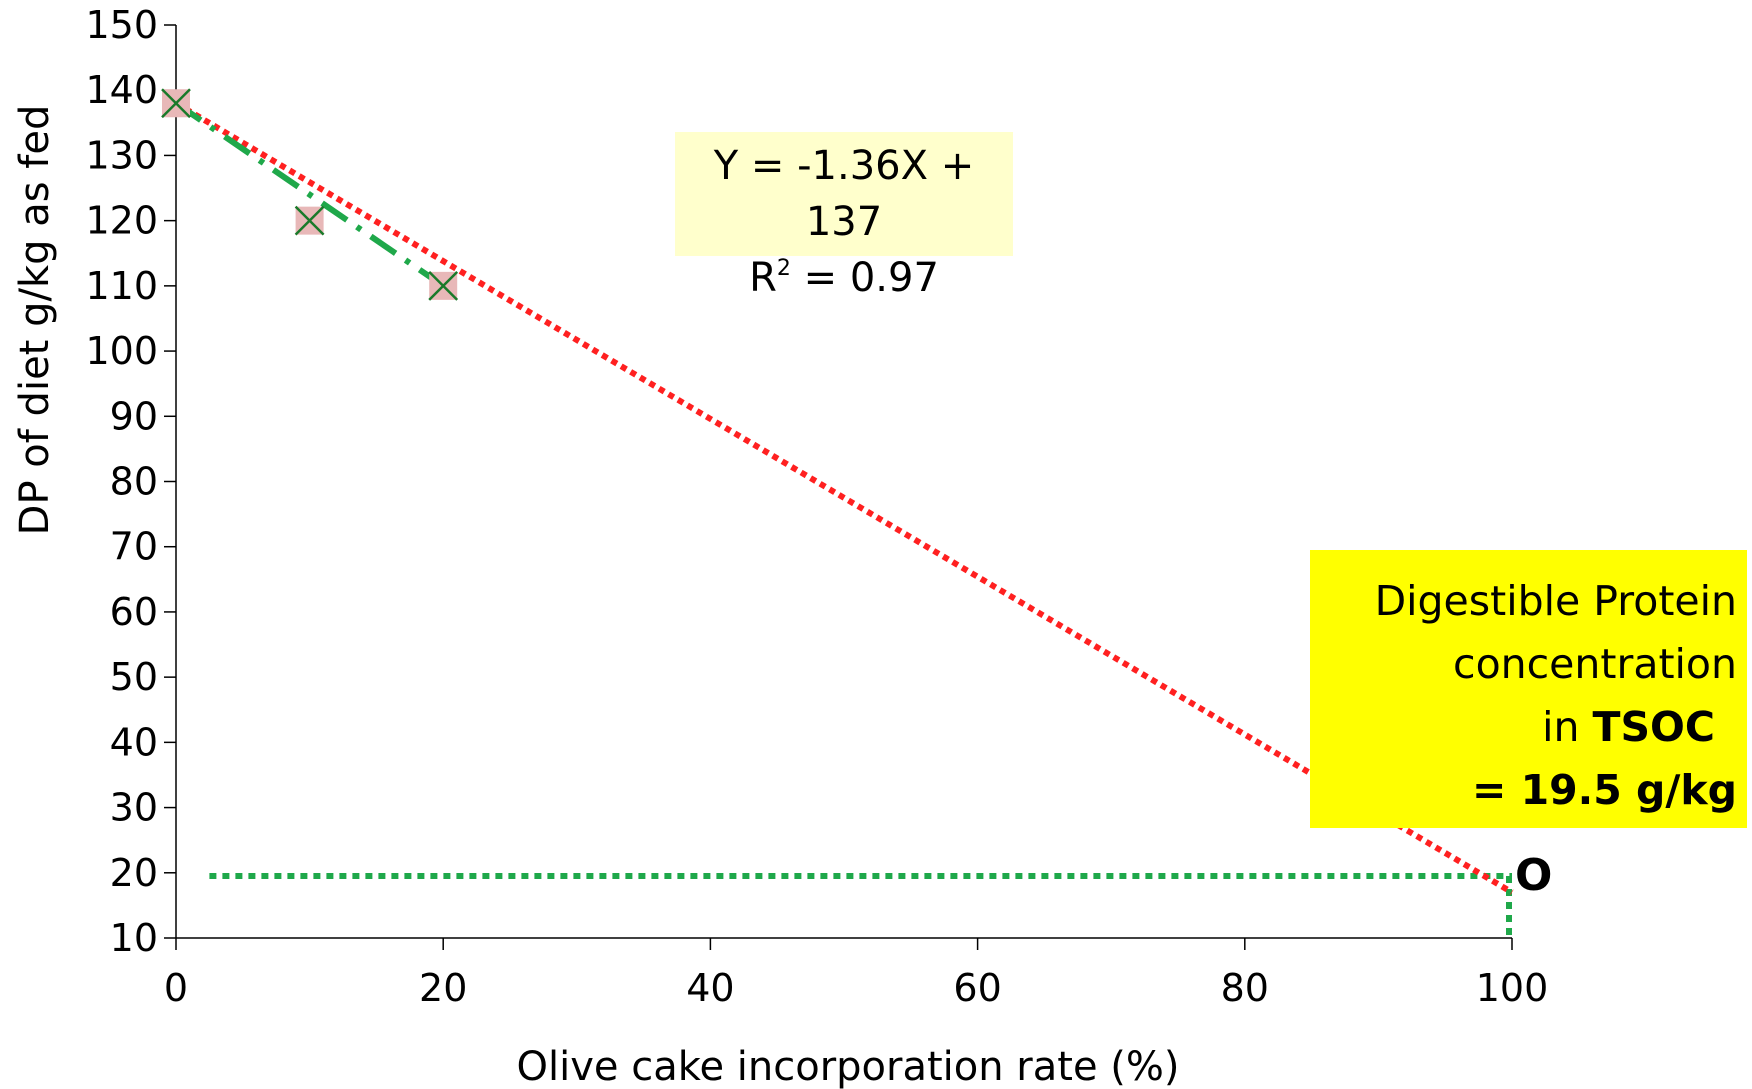 This screenshot has width=1752, height=1089. I want to click on callout-line-3: in TSOC, so click(1523, 727).